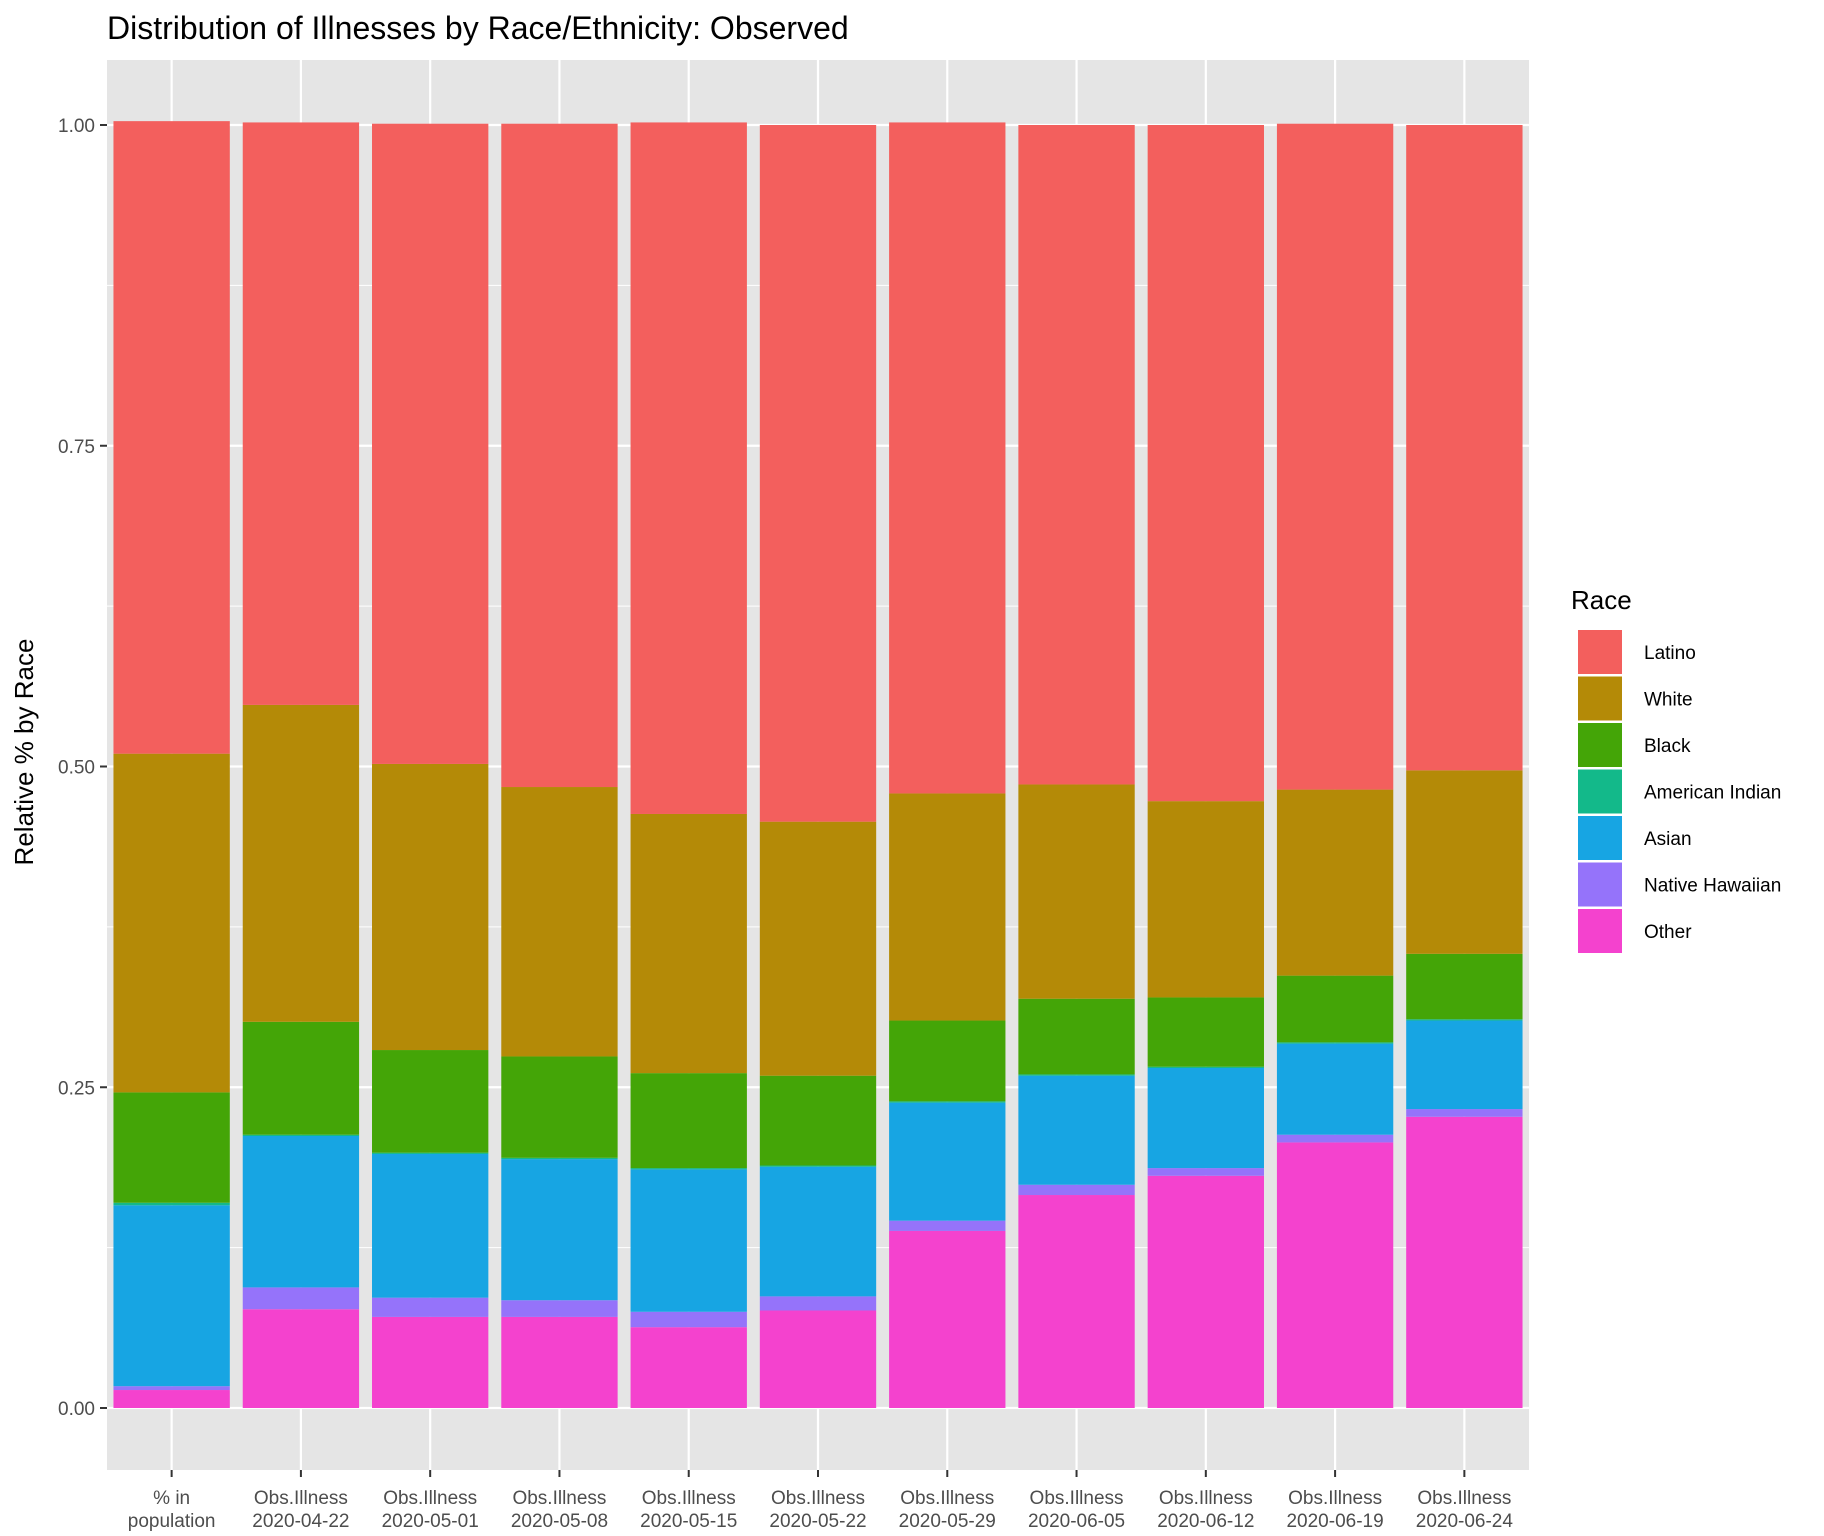  Describe the element at coordinates (1712, 886) in the screenshot. I see `legend-label: Native Hawaiian` at that location.